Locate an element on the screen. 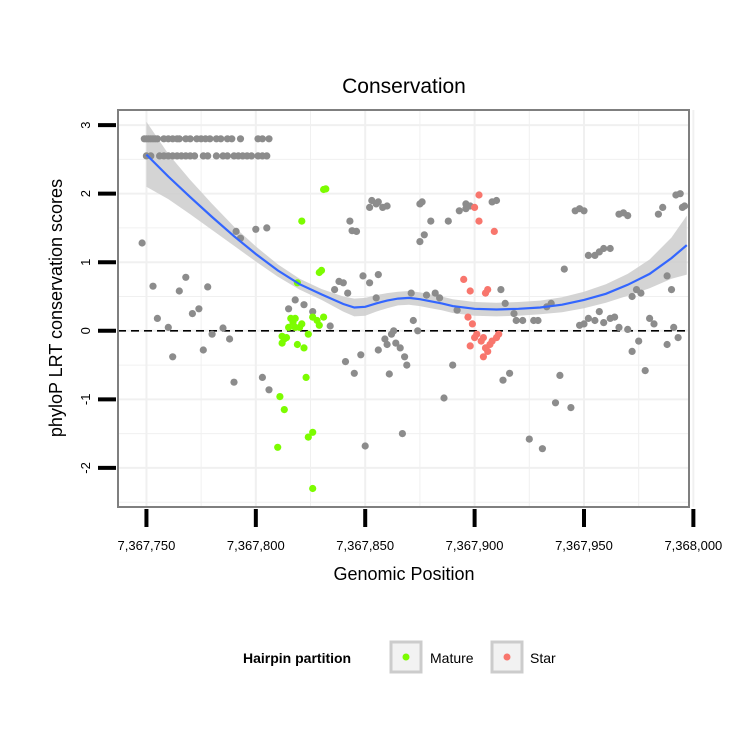 The width and height of the screenshot is (750, 750). y-tick-label: 2 is located at coordinates (85, 193).